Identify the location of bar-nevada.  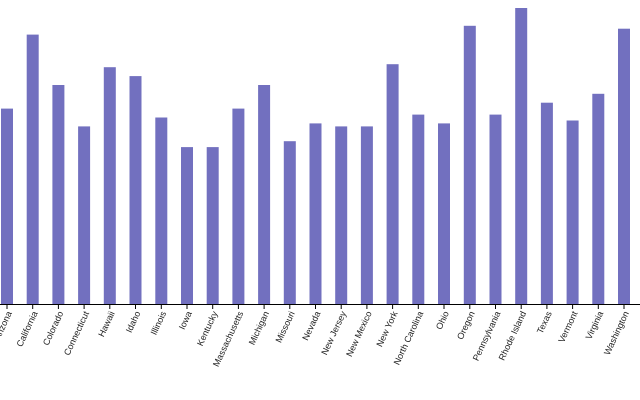
(315, 214).